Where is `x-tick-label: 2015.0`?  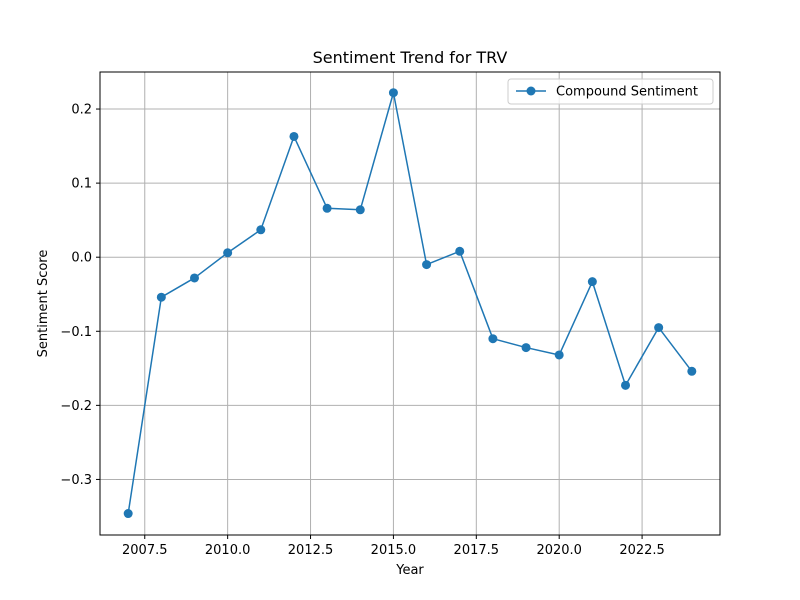
x-tick-label: 2015.0 is located at coordinates (394, 550).